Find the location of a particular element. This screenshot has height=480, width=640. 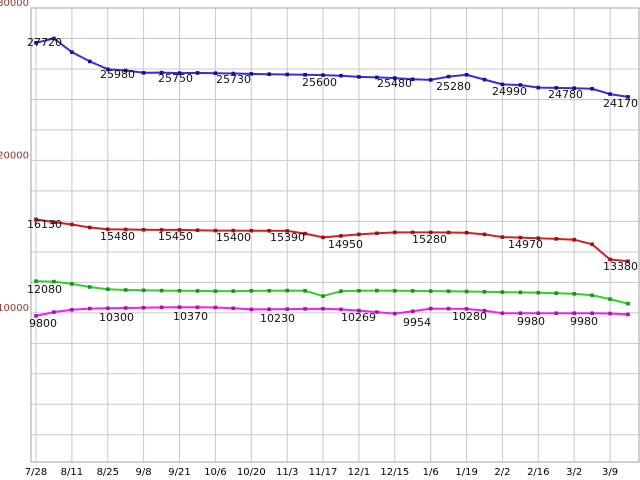

x-tick-label: 2/16 is located at coordinates (538, 472).